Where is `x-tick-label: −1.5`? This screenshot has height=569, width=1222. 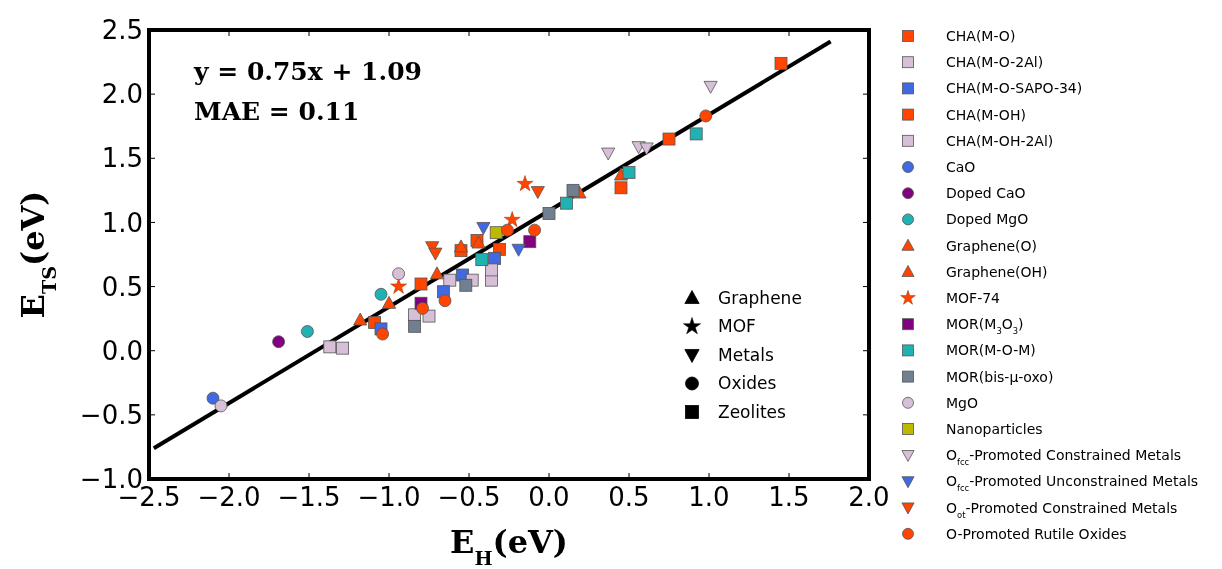
x-tick-label: −1.5 is located at coordinates (309, 497).